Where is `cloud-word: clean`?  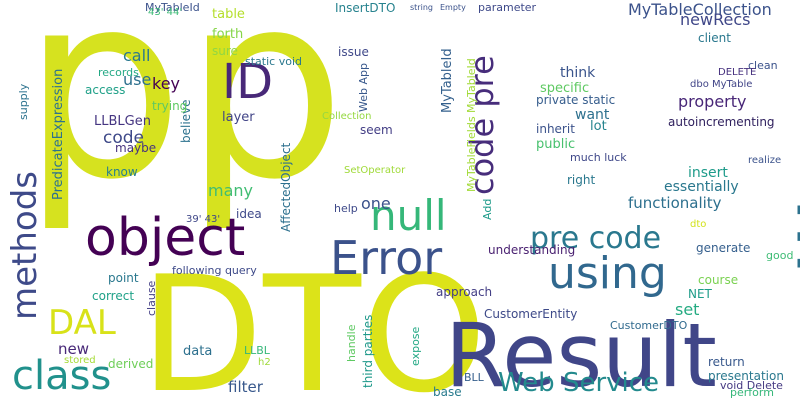
cloud-word: clean is located at coordinates (763, 65).